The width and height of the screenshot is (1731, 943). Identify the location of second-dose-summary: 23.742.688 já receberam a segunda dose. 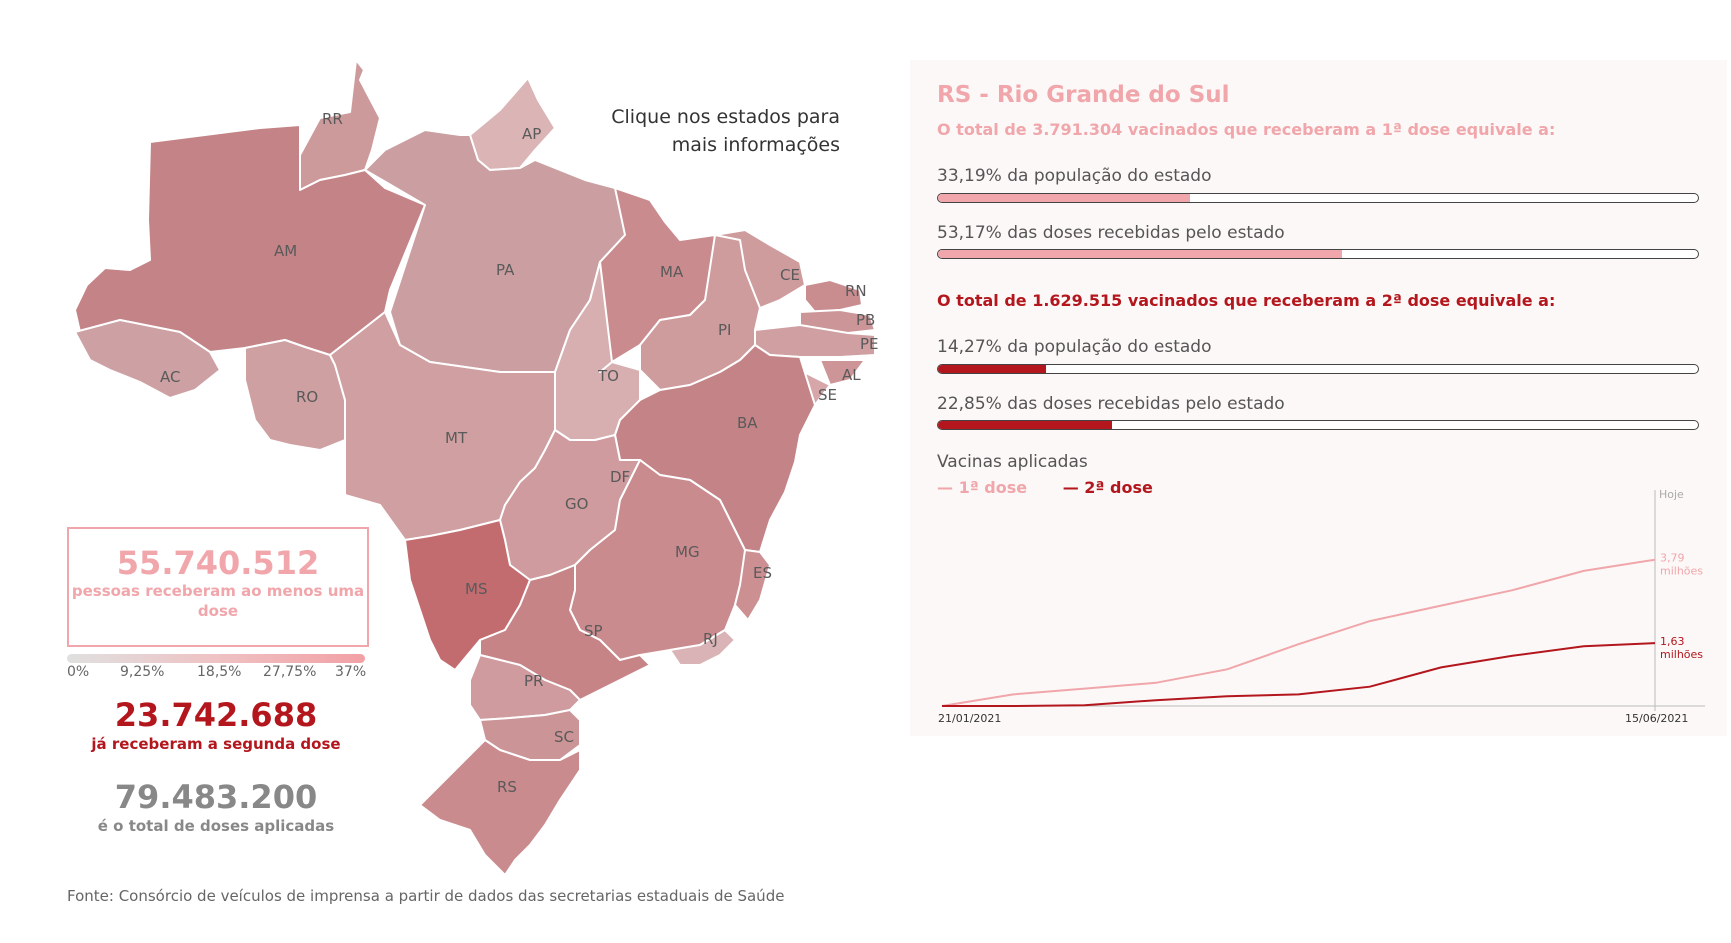
(216, 725).